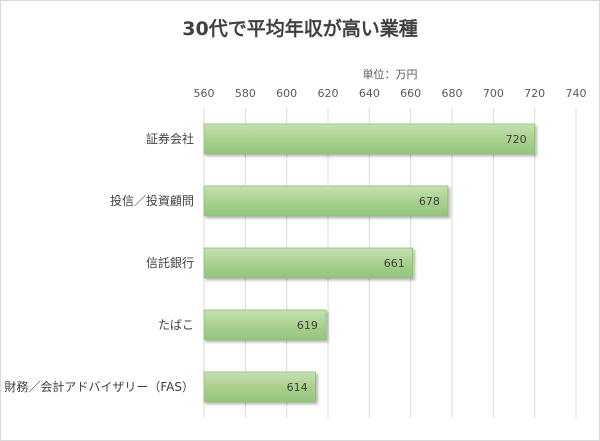 The width and height of the screenshot is (600, 441). What do you see at coordinates (493, 93) in the screenshot?
I see `x-tick-label: 700` at bounding box center [493, 93].